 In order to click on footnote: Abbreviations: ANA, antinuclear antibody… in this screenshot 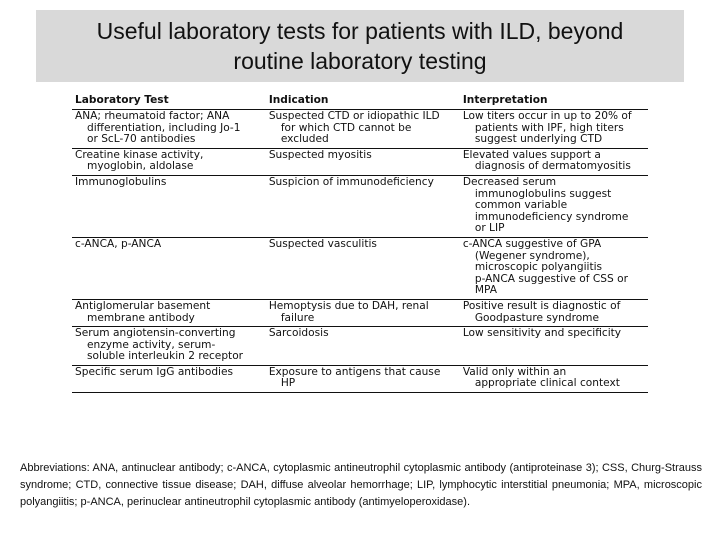, I will do `click(361, 485)`.